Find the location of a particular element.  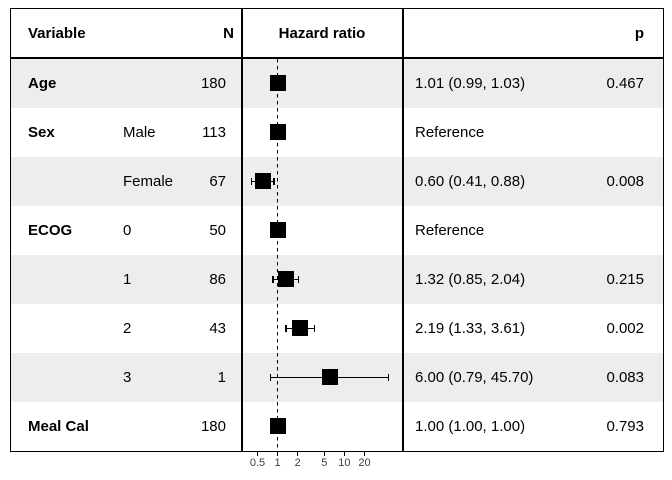

level-cell: 0 is located at coordinates (127, 230).